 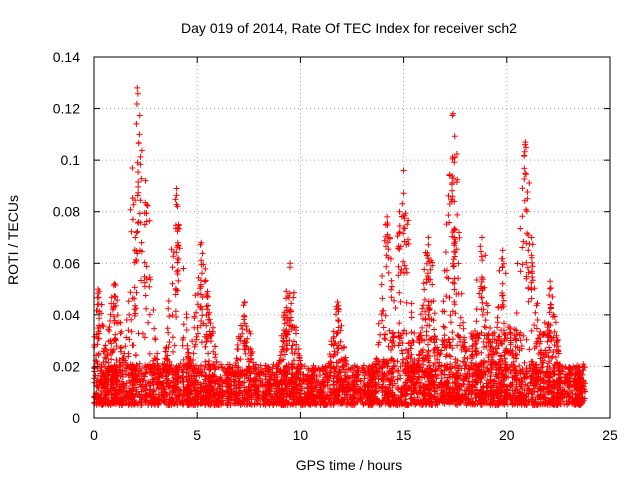 I want to click on y-tick-label: 0.02, so click(x=66, y=366).